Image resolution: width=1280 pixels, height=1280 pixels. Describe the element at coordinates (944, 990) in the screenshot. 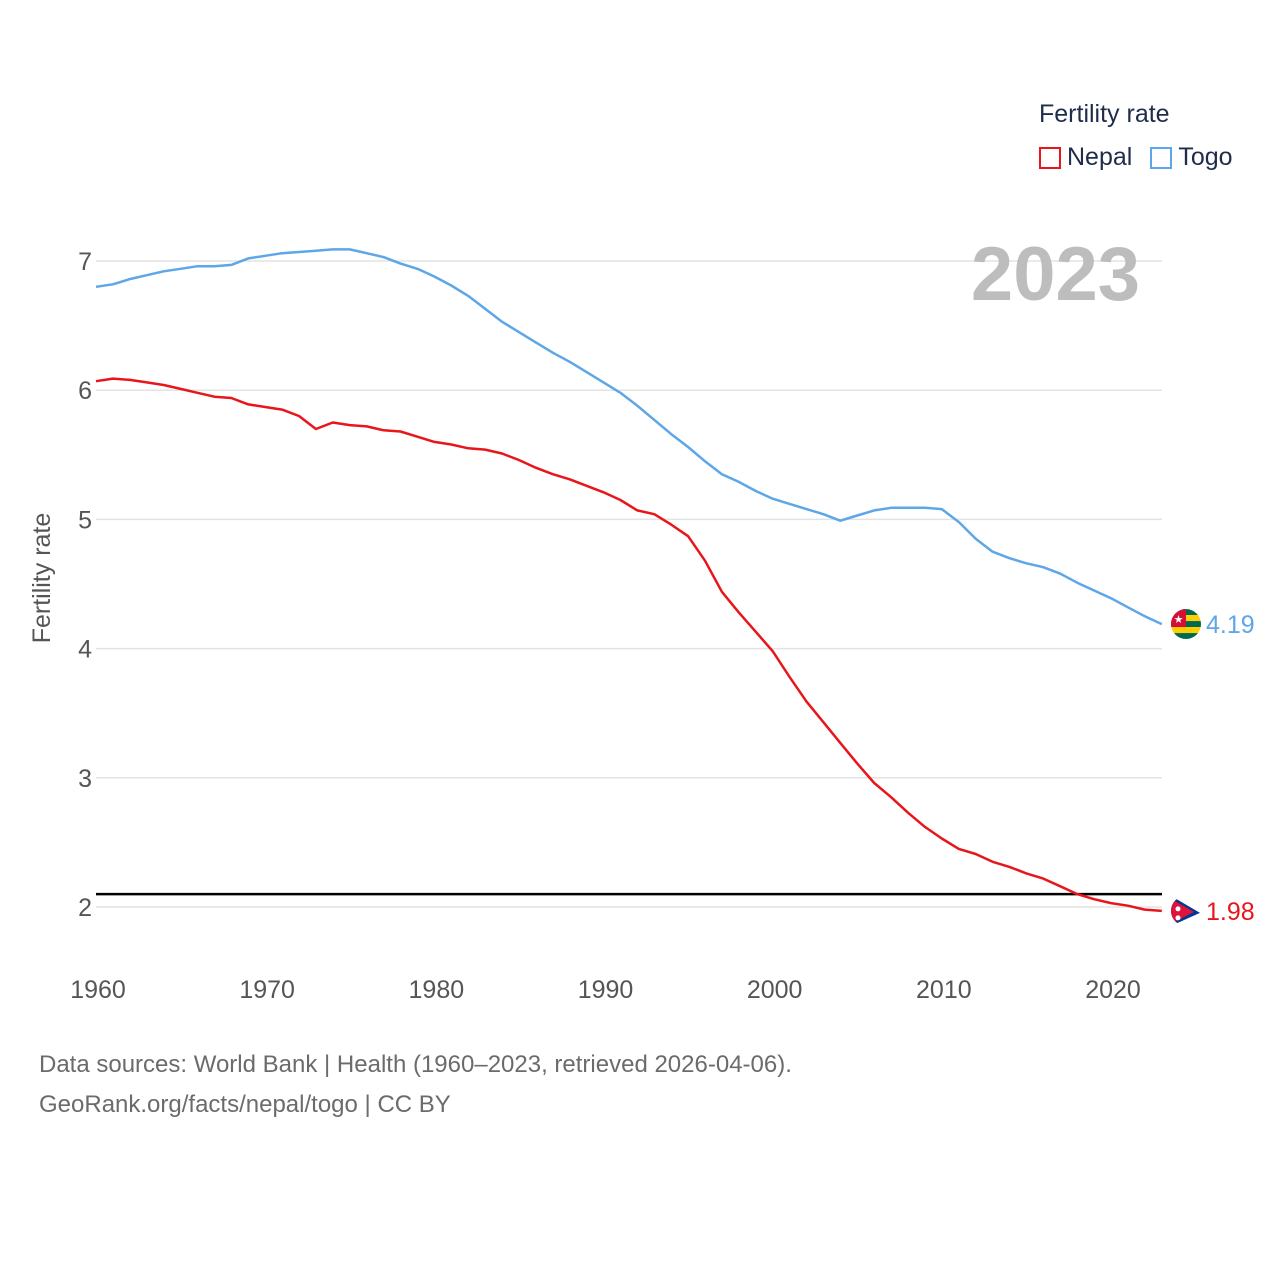

I see `x-tick-label: 2010` at that location.